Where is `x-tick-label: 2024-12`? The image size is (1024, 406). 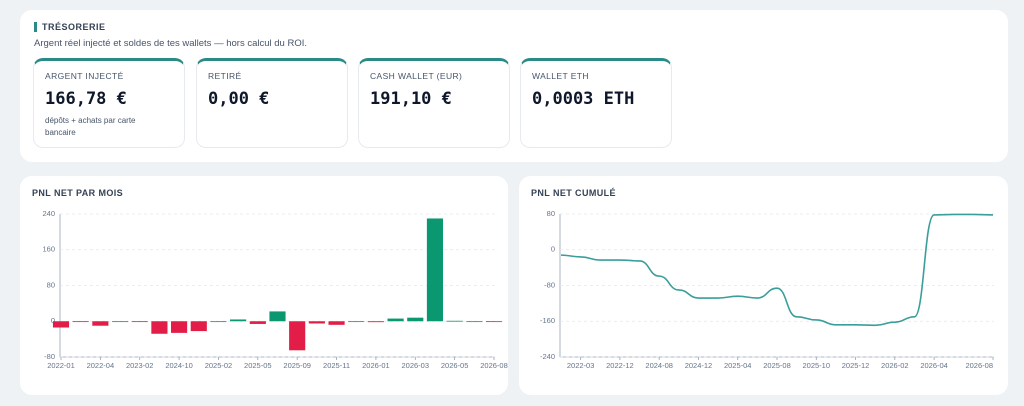 x-tick-label: 2024-12 is located at coordinates (699, 365).